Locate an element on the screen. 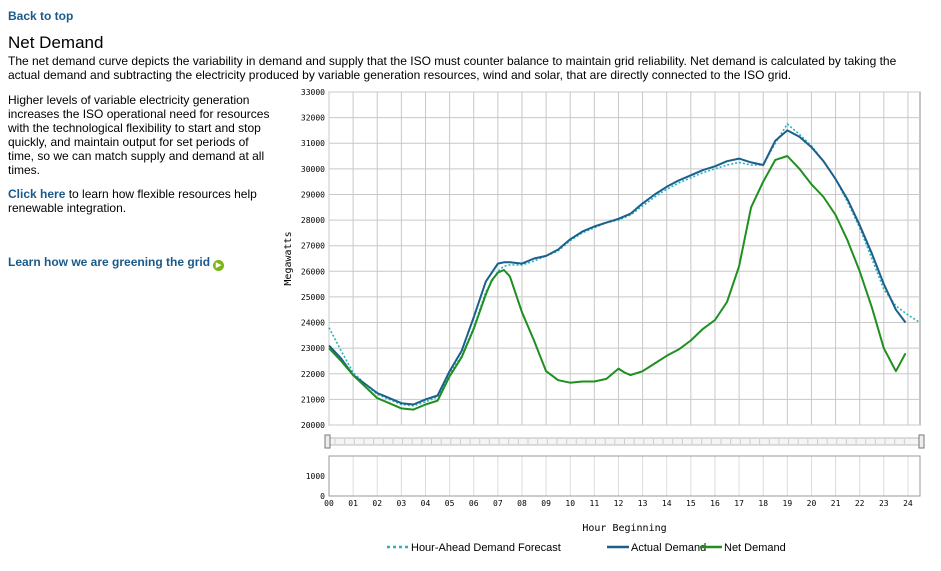 The width and height of the screenshot is (941, 571). x-tick-label: 20 is located at coordinates (812, 503).